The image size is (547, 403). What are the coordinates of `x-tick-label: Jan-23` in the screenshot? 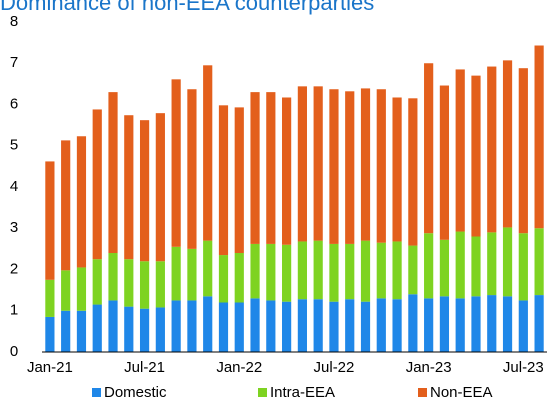 It's located at (429, 367).